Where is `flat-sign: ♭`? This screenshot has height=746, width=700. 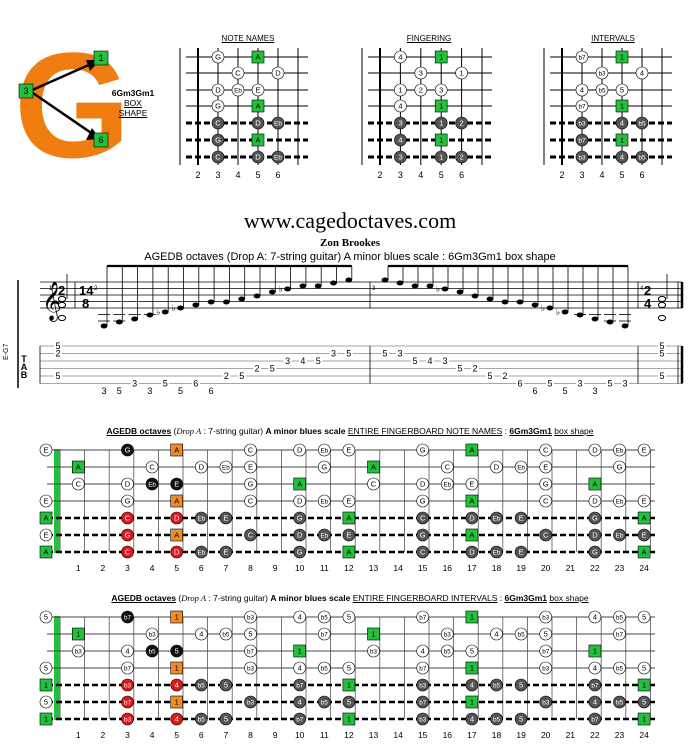 flat-sign: ♭ is located at coordinates (280, 289).